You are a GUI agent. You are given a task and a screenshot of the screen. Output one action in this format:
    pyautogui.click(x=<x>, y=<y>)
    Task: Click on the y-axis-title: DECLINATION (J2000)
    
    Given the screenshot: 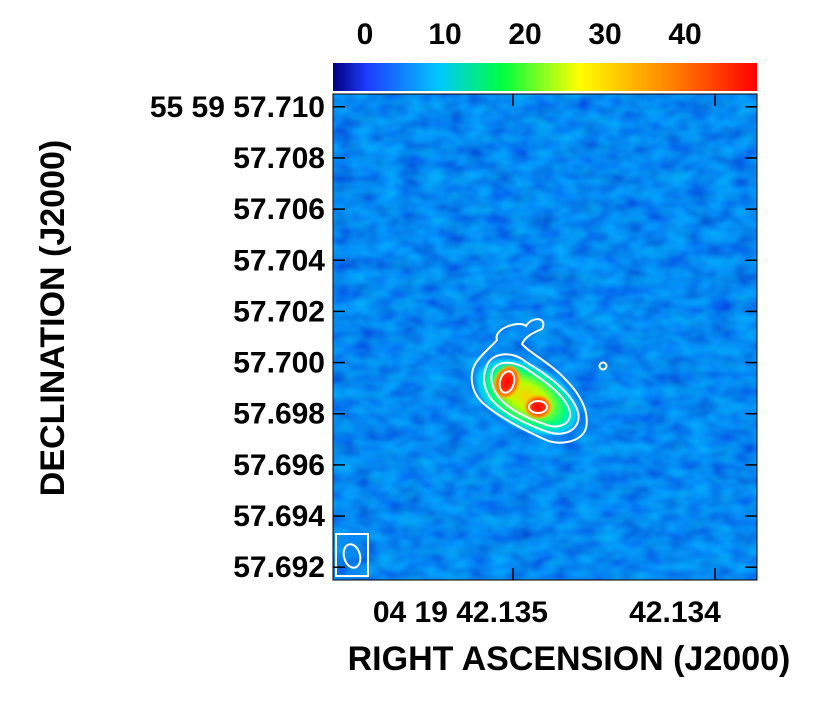 What is the action you would take?
    pyautogui.click(x=53, y=318)
    